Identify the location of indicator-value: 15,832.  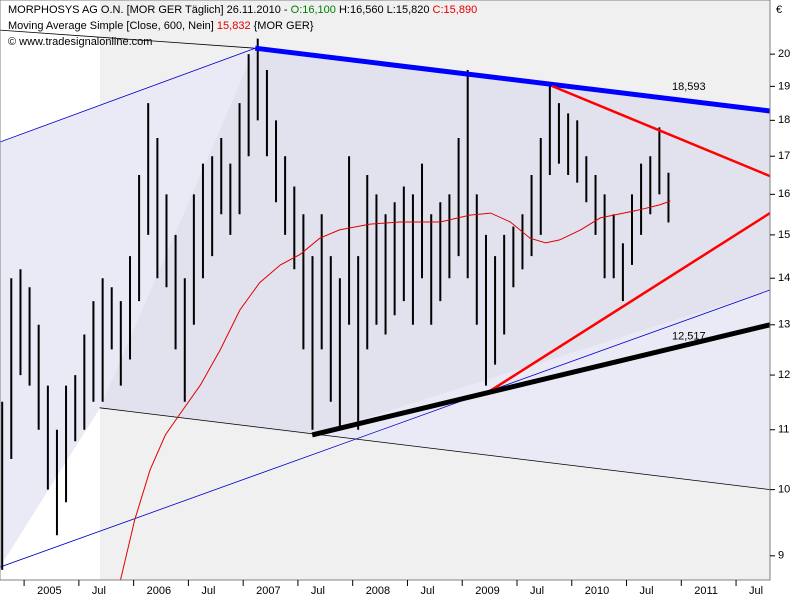
(234, 26).